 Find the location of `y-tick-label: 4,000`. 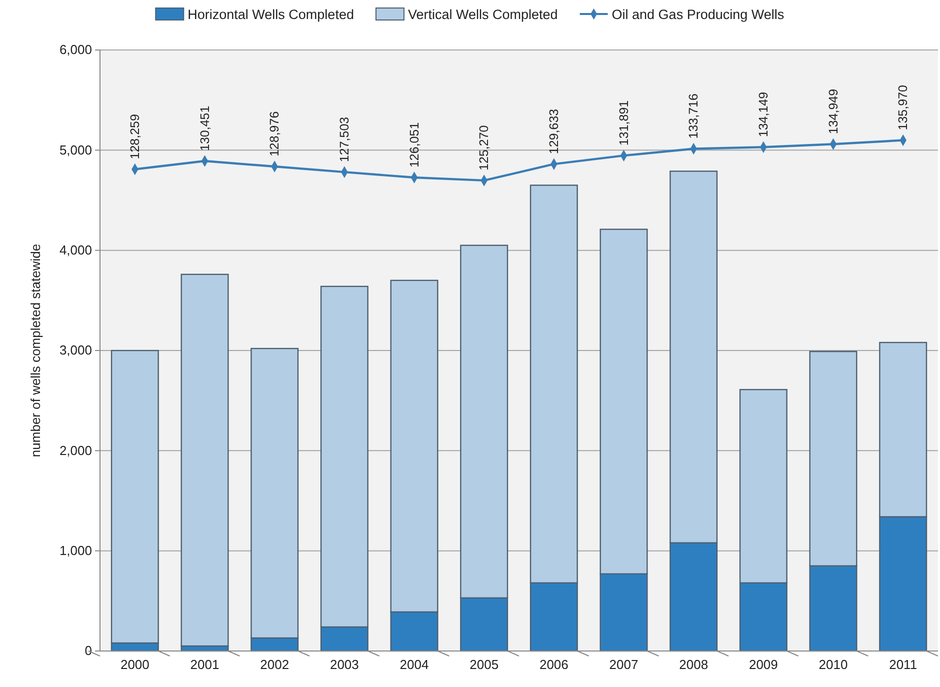

y-tick-label: 4,000 is located at coordinates (75, 250).